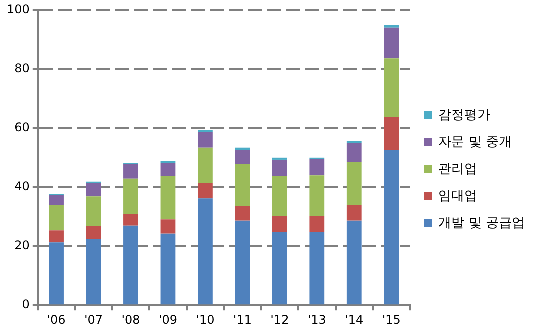 The height and width of the screenshot is (335, 545). What do you see at coordinates (94, 319) in the screenshot?
I see `x-tick-label: '07` at bounding box center [94, 319].